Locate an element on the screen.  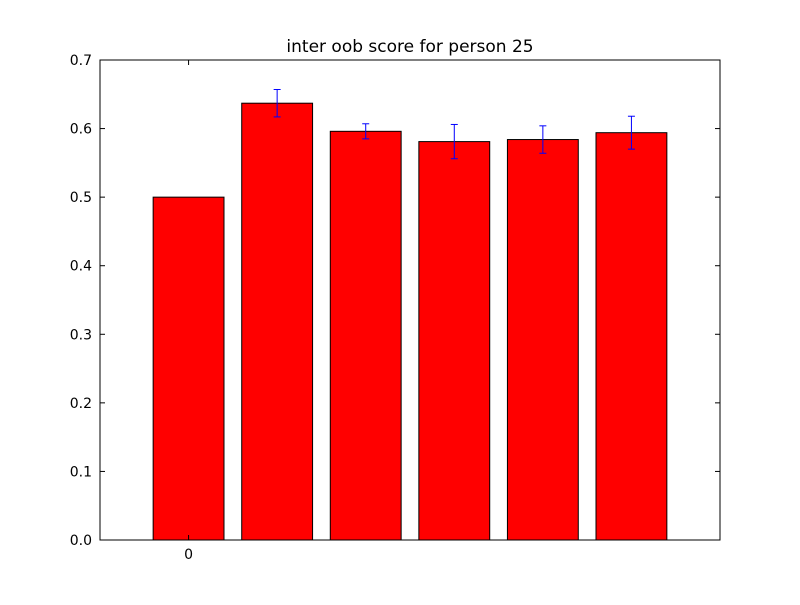
y-tick-label: 0.3 is located at coordinates (81, 335).